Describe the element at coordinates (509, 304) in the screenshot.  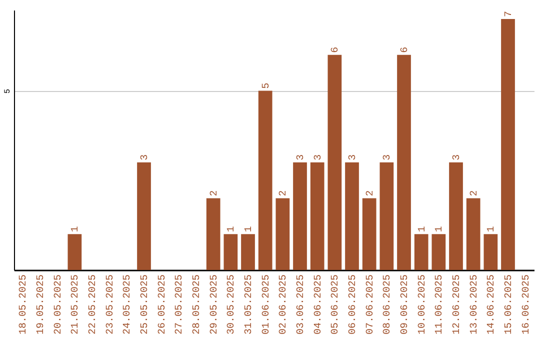
I see `x-tick-label: 15.06.2025` at that location.